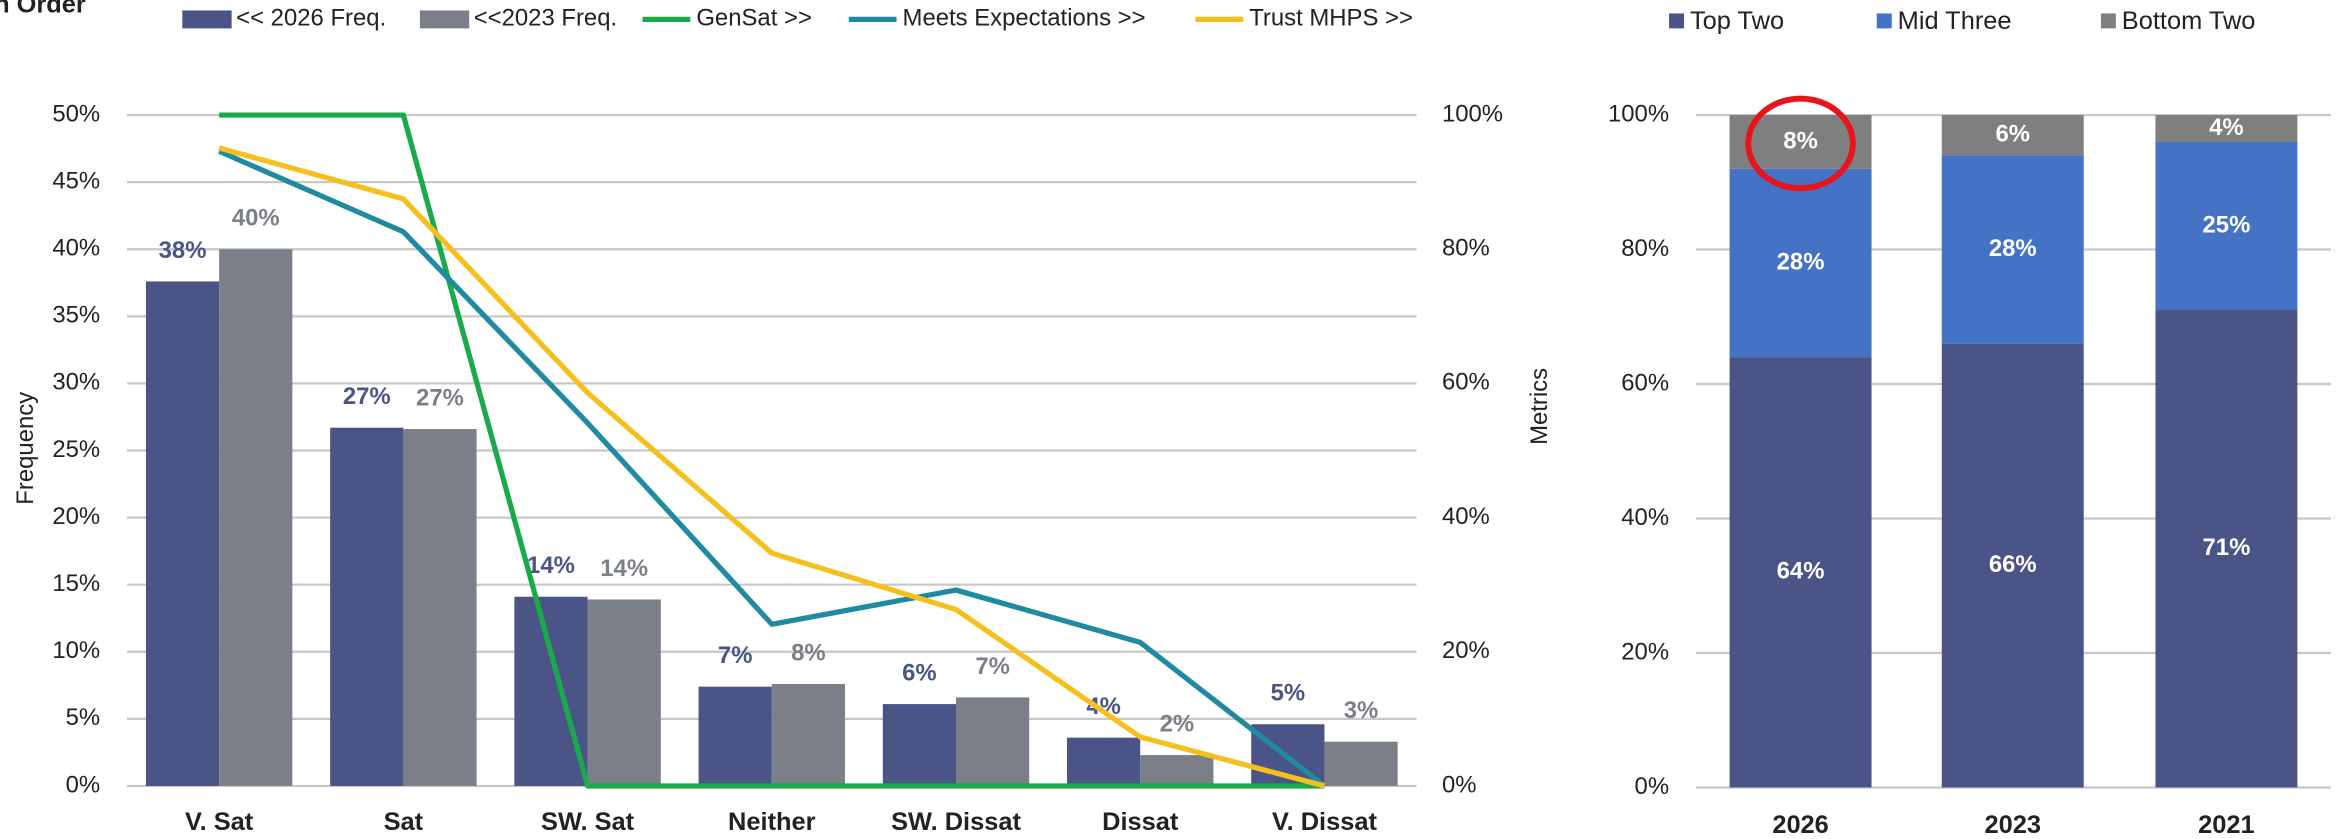 The width and height of the screenshot is (2343, 839). I want to click on y-tick-label: 15%, so click(76, 583).